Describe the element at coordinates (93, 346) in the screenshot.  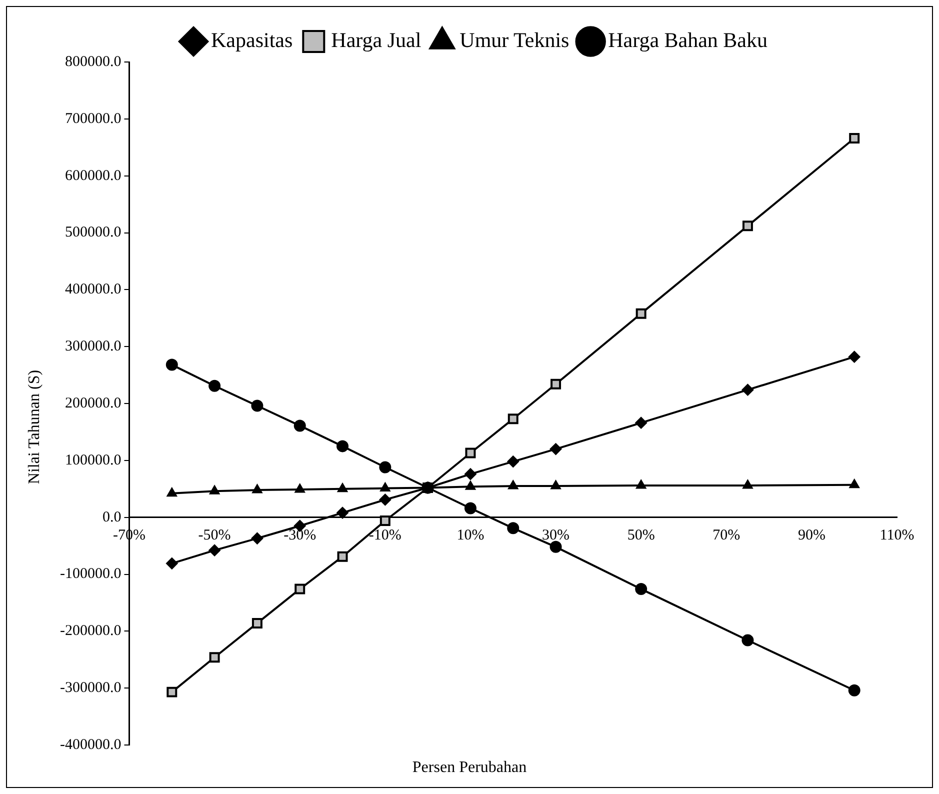
I see `y-tick-label: 300000.0` at that location.